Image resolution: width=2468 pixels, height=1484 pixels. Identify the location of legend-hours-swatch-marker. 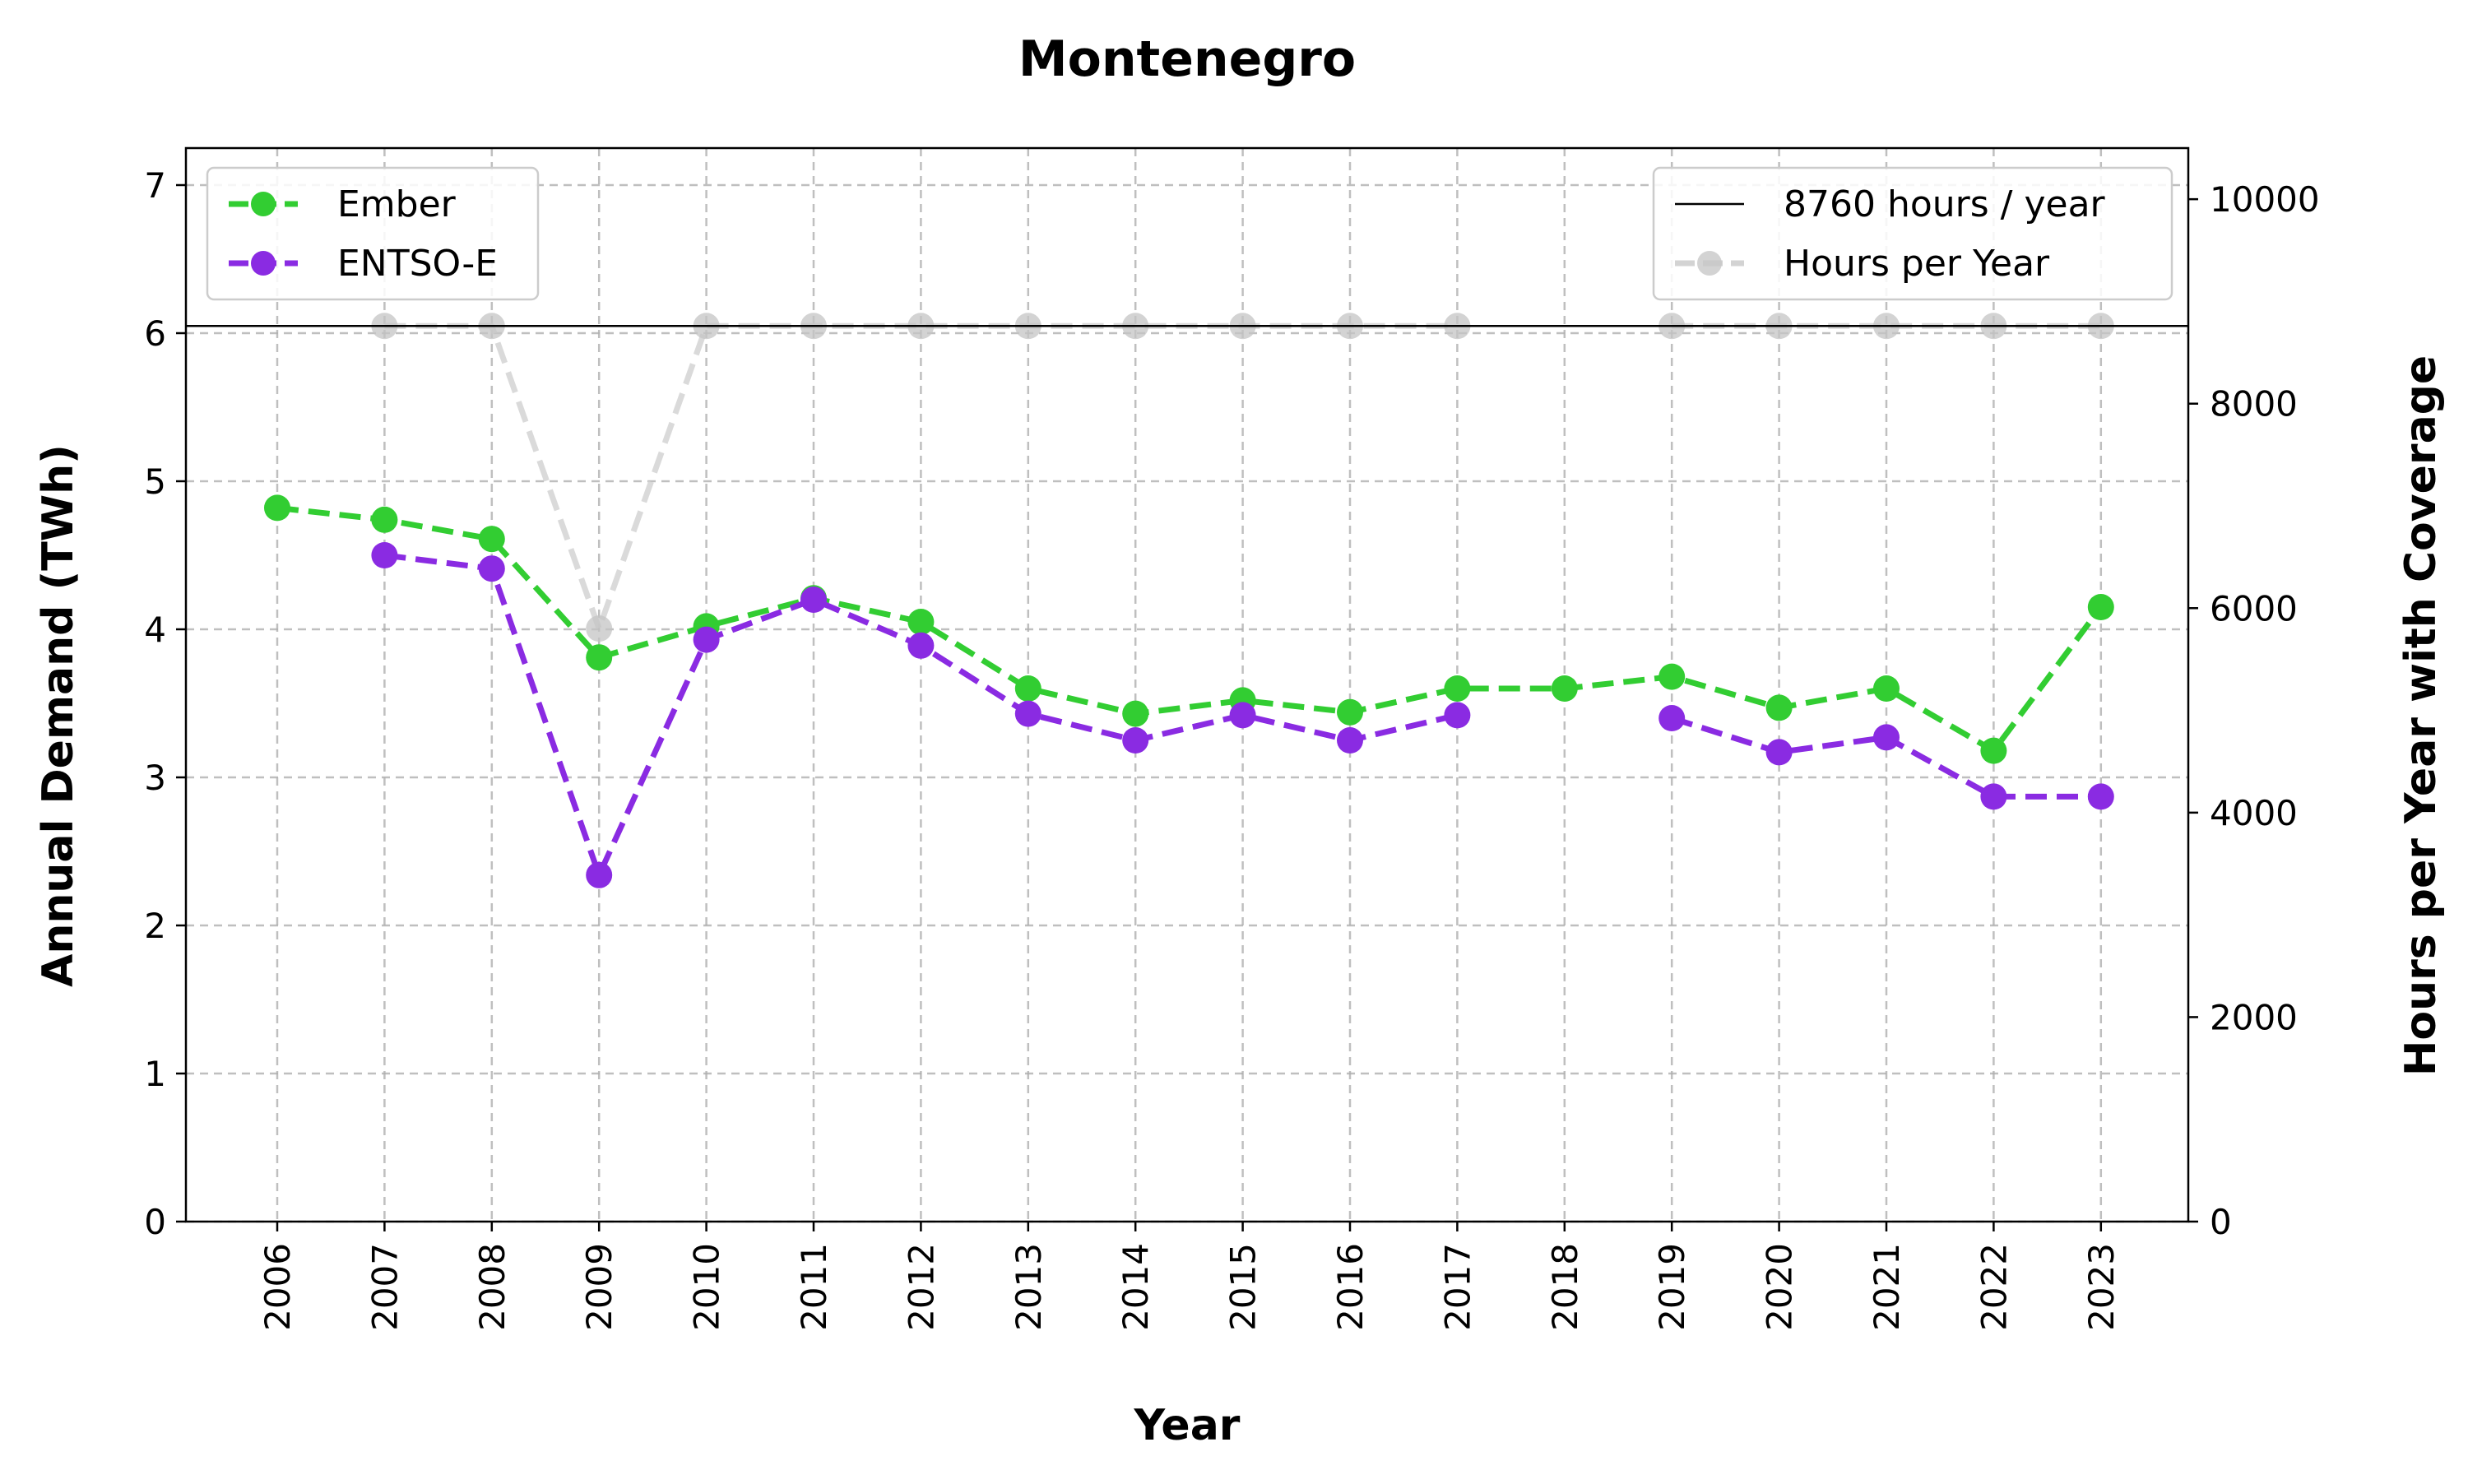
(1709, 263).